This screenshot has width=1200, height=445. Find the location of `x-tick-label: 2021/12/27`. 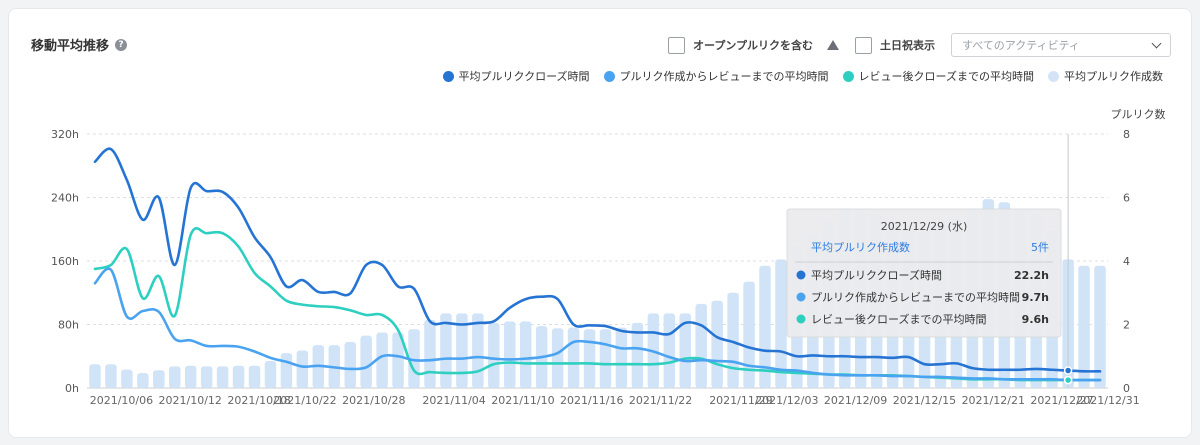

x-tick-label: 2021/12/27 is located at coordinates (1061, 400).